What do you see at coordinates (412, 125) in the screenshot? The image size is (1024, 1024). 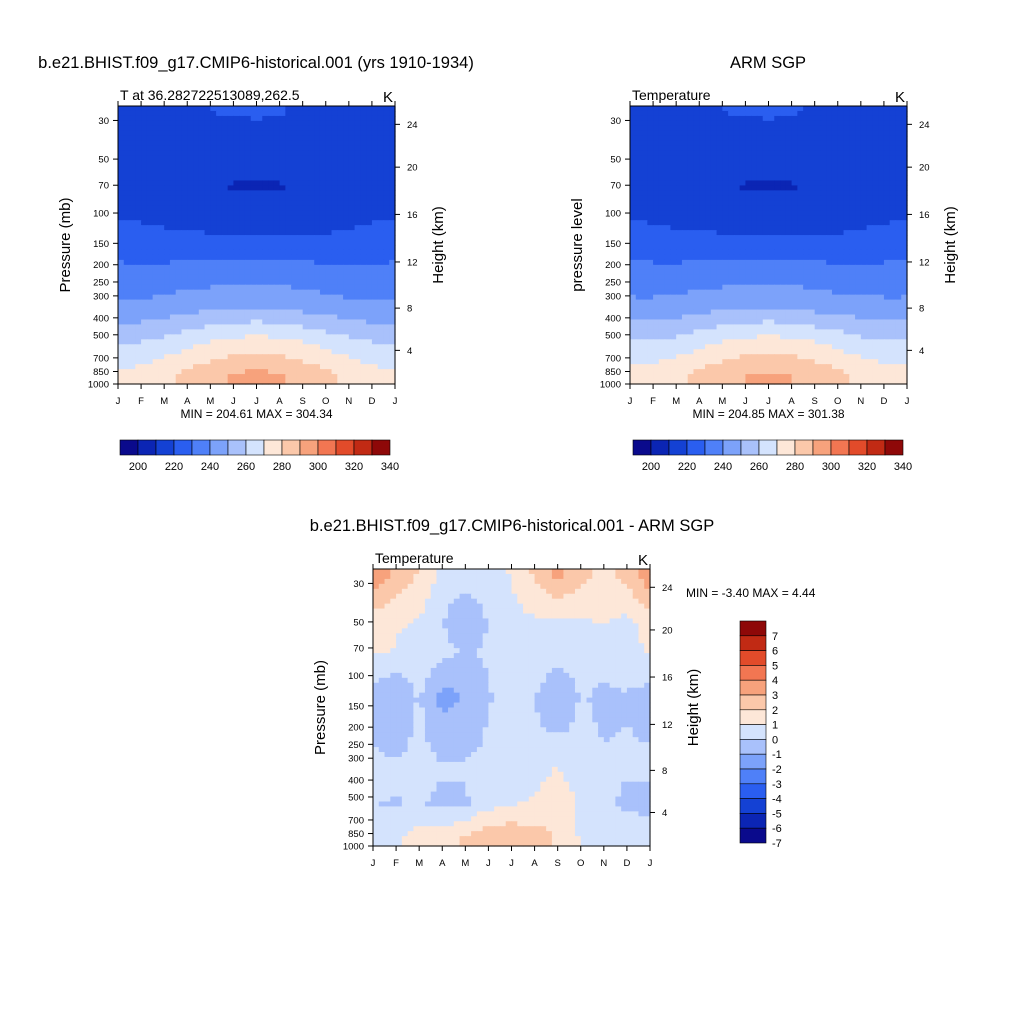 I see `y-right-tick-label: 24` at bounding box center [412, 125].